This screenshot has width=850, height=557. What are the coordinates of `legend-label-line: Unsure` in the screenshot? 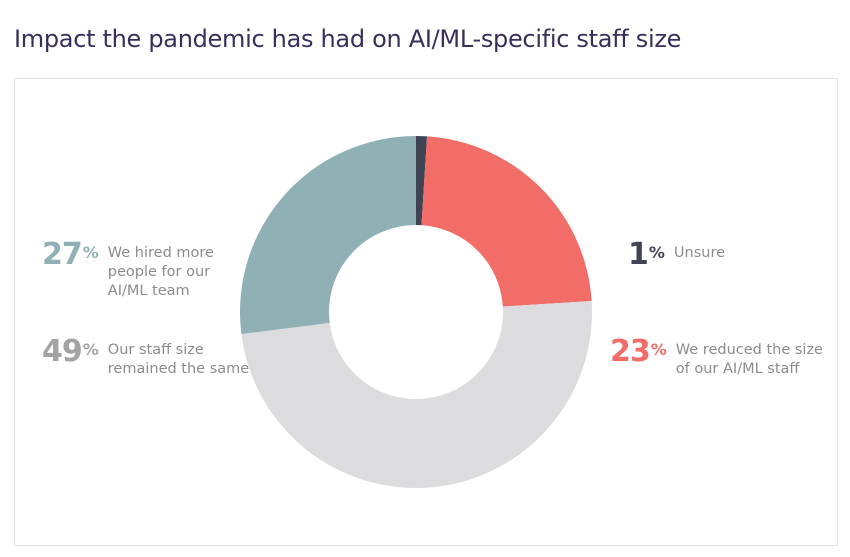 It's located at (699, 253).